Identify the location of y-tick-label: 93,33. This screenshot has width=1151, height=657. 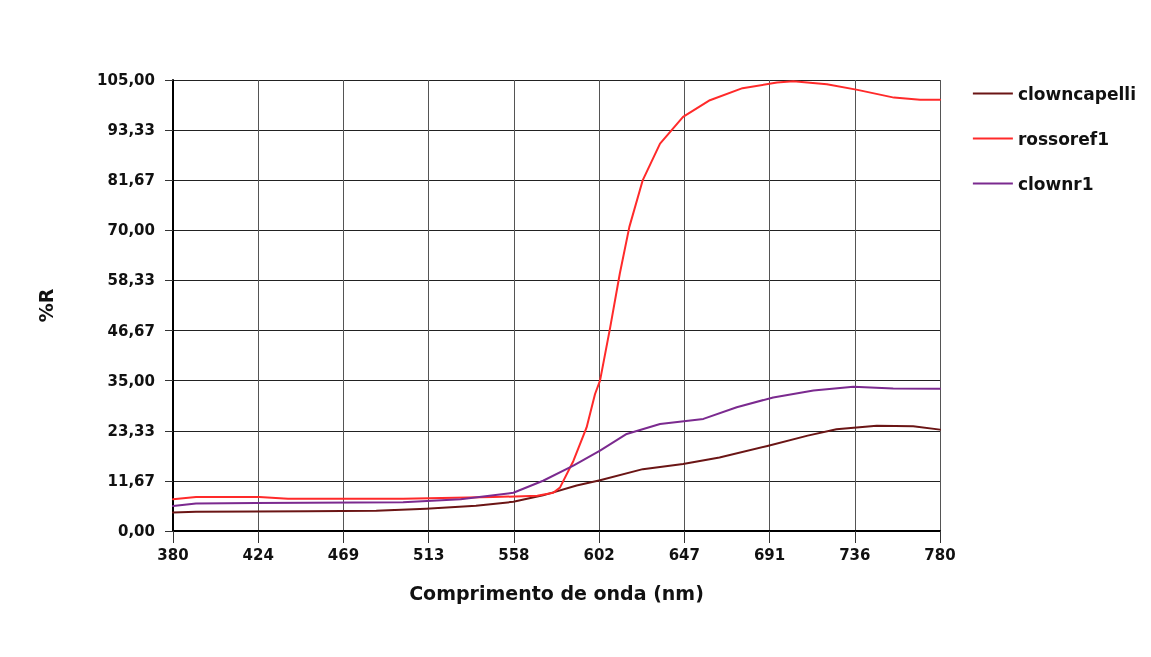
(131, 130).